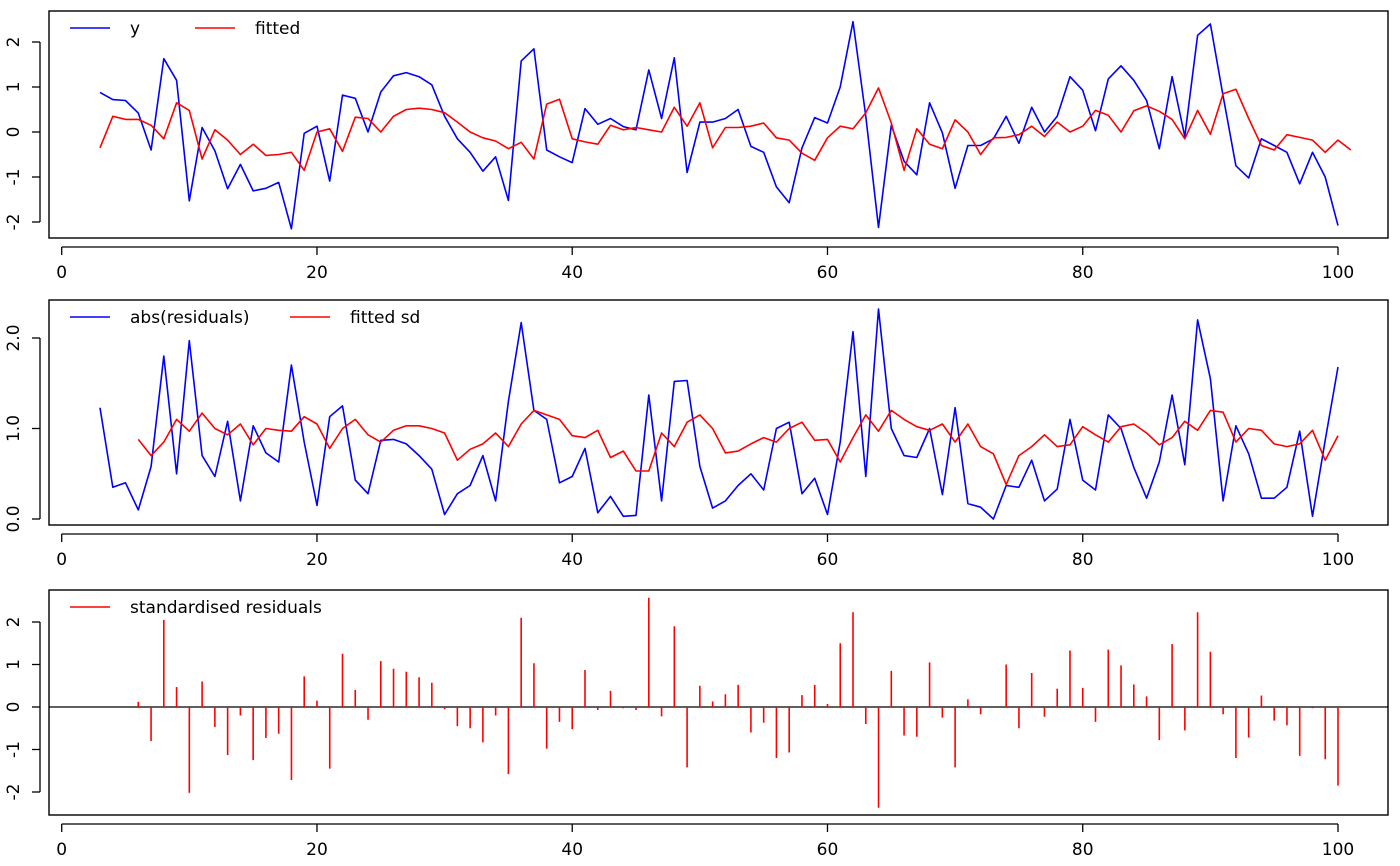 This screenshot has height=866, width=1400. What do you see at coordinates (738, 447) in the screenshot?
I see `series-line-fitted-sd` at bounding box center [738, 447].